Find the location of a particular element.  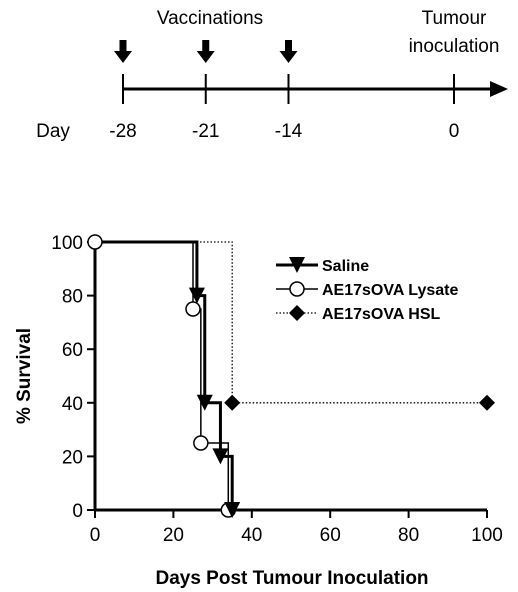

y-tick-label-4: 80 is located at coordinates (72, 297).